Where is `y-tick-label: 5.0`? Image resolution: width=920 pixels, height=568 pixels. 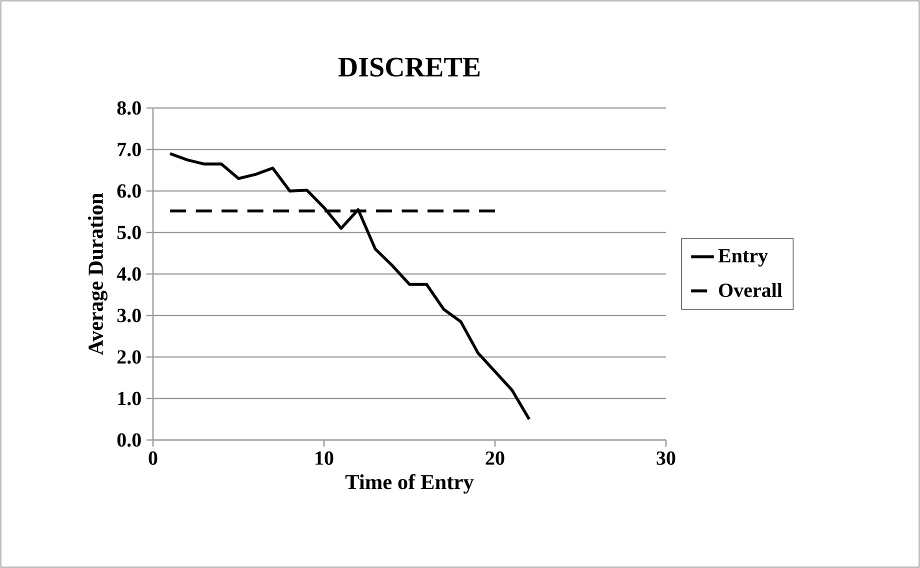 y-tick-label: 5.0 is located at coordinates (129, 233).